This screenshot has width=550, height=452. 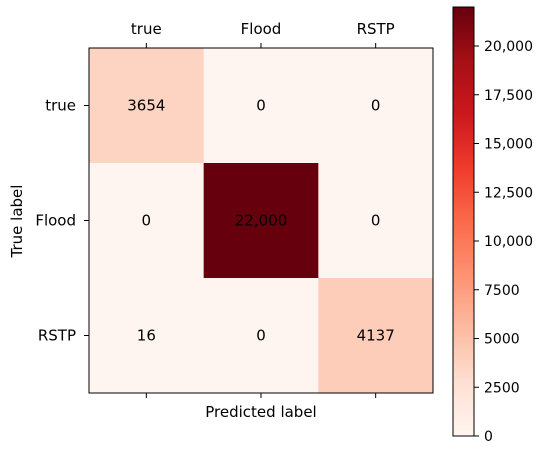 What do you see at coordinates (508, 242) in the screenshot?
I see `colorbar-tick-label: 10,000` at bounding box center [508, 242].